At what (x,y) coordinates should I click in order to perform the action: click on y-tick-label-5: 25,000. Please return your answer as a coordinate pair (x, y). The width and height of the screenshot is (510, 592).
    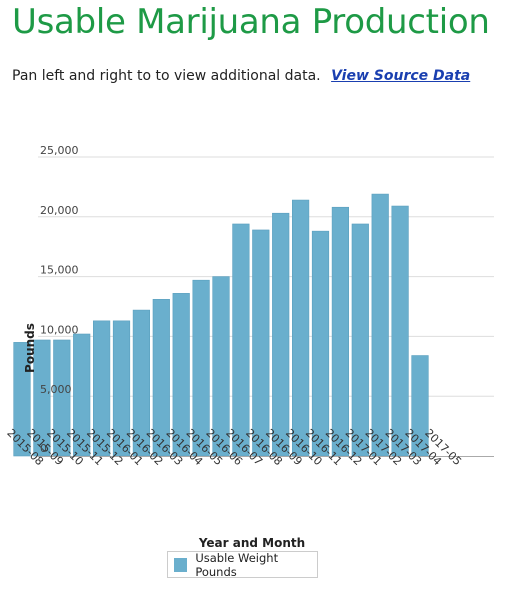
    Looking at the image, I should click on (59, 150).